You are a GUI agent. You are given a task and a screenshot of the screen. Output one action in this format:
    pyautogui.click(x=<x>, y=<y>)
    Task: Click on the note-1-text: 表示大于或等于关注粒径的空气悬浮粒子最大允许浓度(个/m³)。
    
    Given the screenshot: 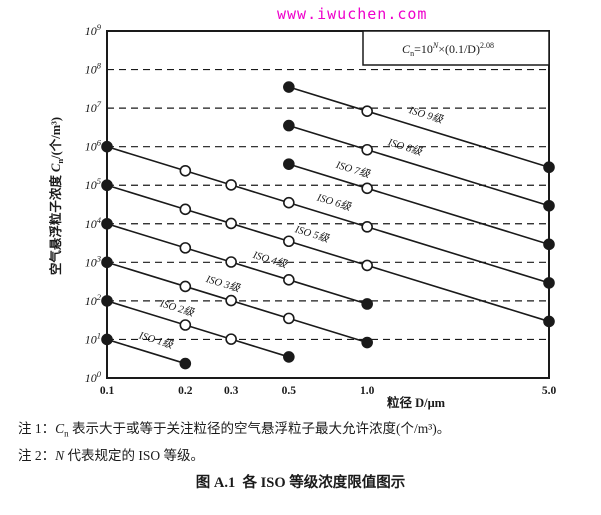 What is the action you would take?
    pyautogui.click(x=259, y=428)
    